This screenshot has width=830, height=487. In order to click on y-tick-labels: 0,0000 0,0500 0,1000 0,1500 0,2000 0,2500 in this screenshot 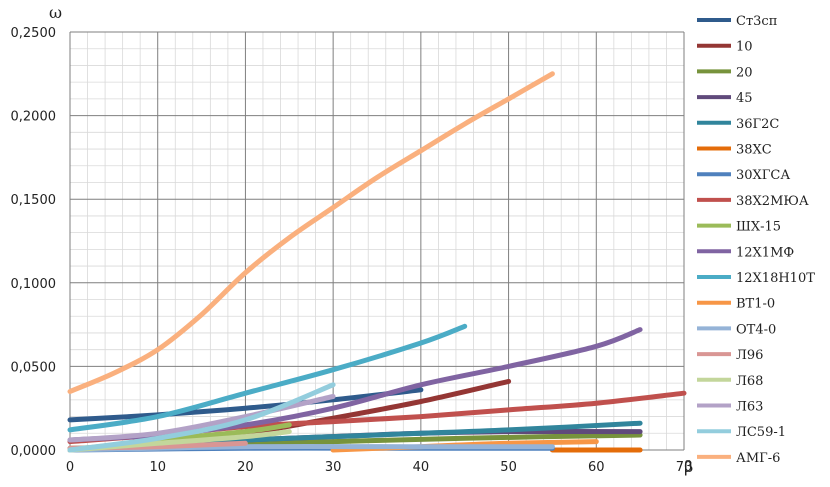, I will do `click(34, 242)`.